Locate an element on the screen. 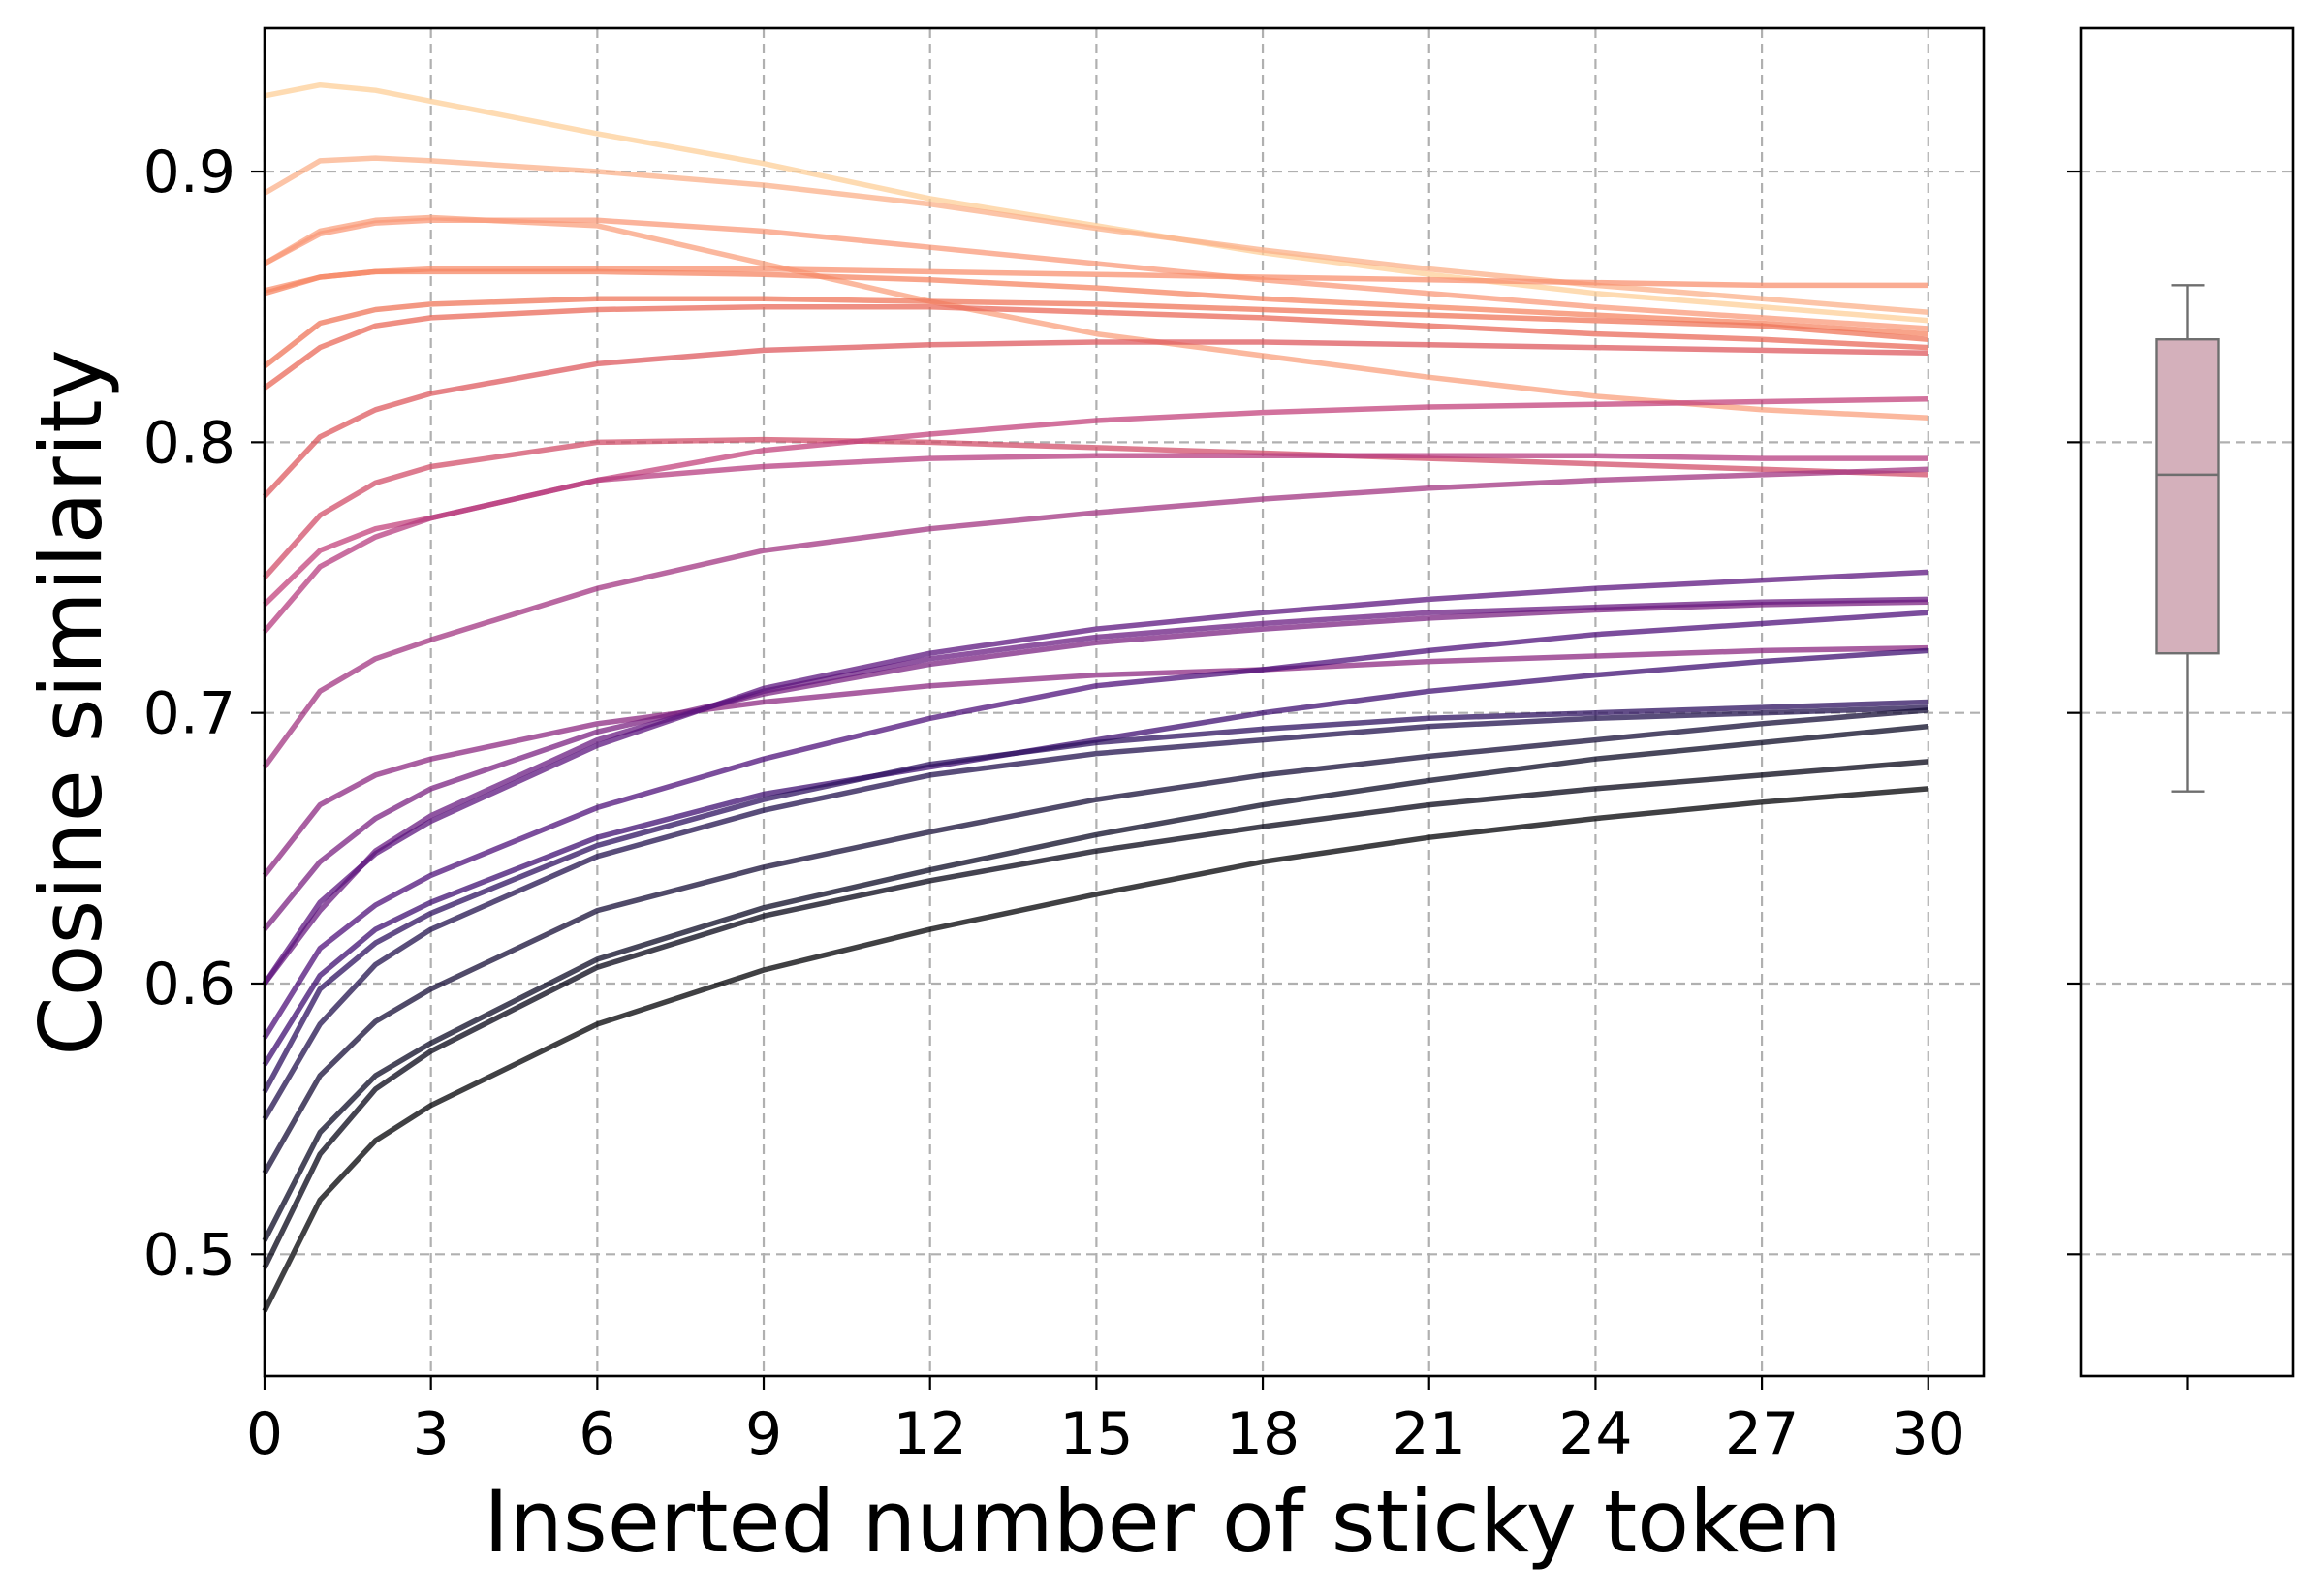 Image resolution: width=2320 pixels, height=1596 pixels. y-tick-label: 0.6 is located at coordinates (189, 984).